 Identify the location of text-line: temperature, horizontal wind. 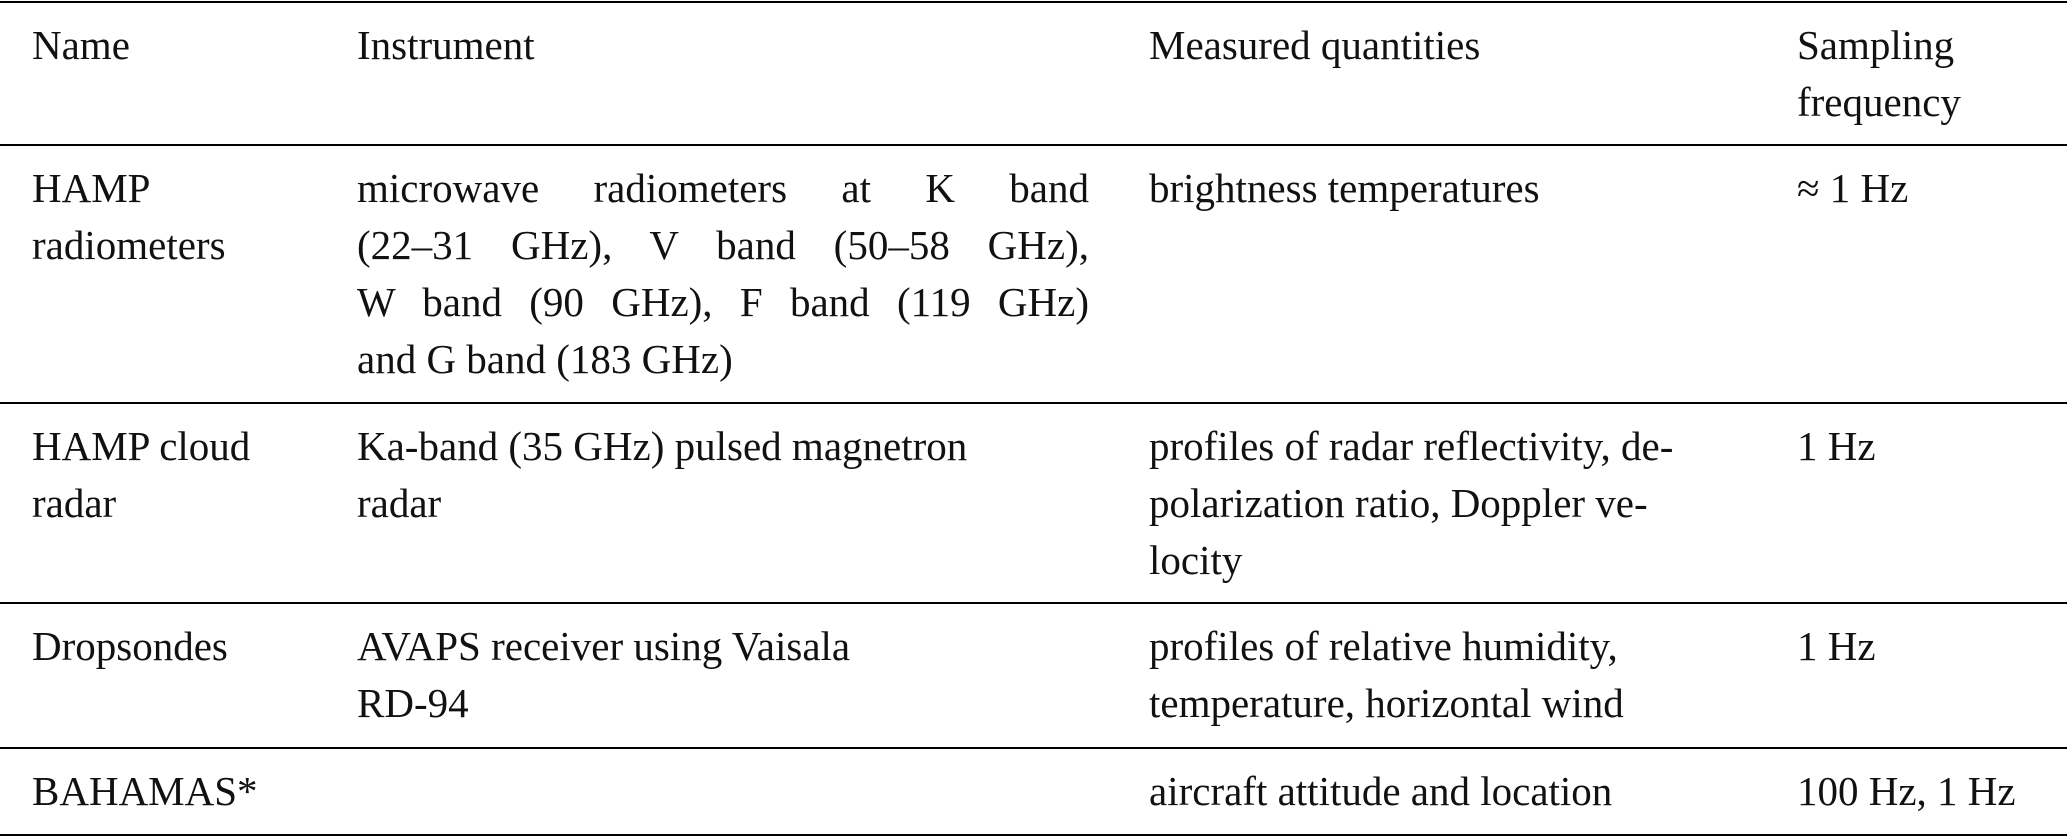
(1386, 703).